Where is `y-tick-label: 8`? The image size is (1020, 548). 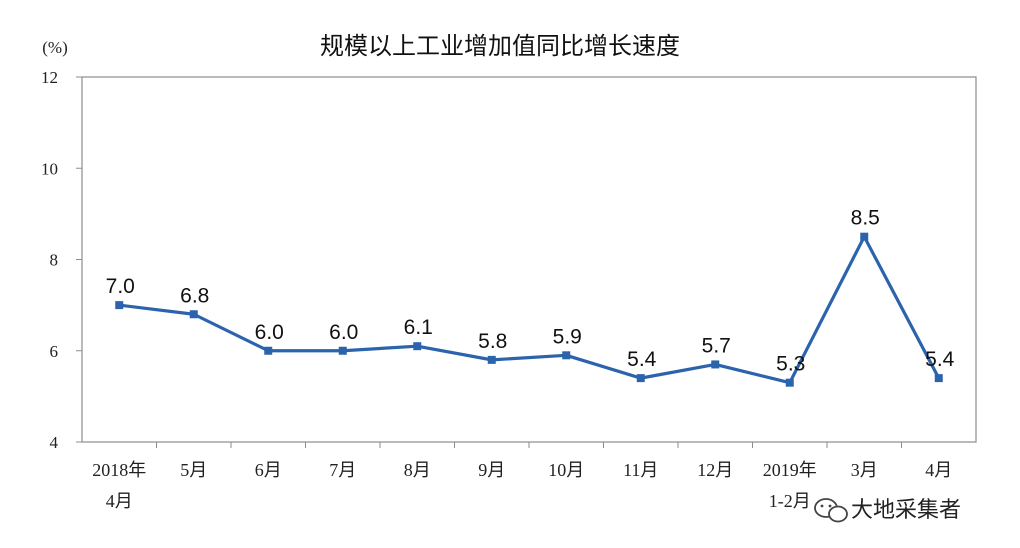 y-tick-label: 8 is located at coordinates (54, 260).